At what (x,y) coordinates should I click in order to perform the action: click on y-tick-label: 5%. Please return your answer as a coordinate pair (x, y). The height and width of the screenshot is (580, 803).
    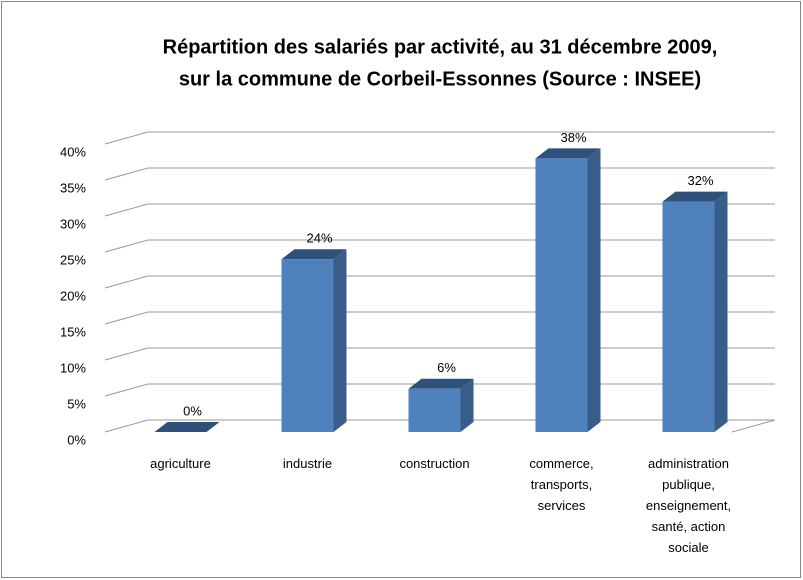
    Looking at the image, I should click on (76, 403).